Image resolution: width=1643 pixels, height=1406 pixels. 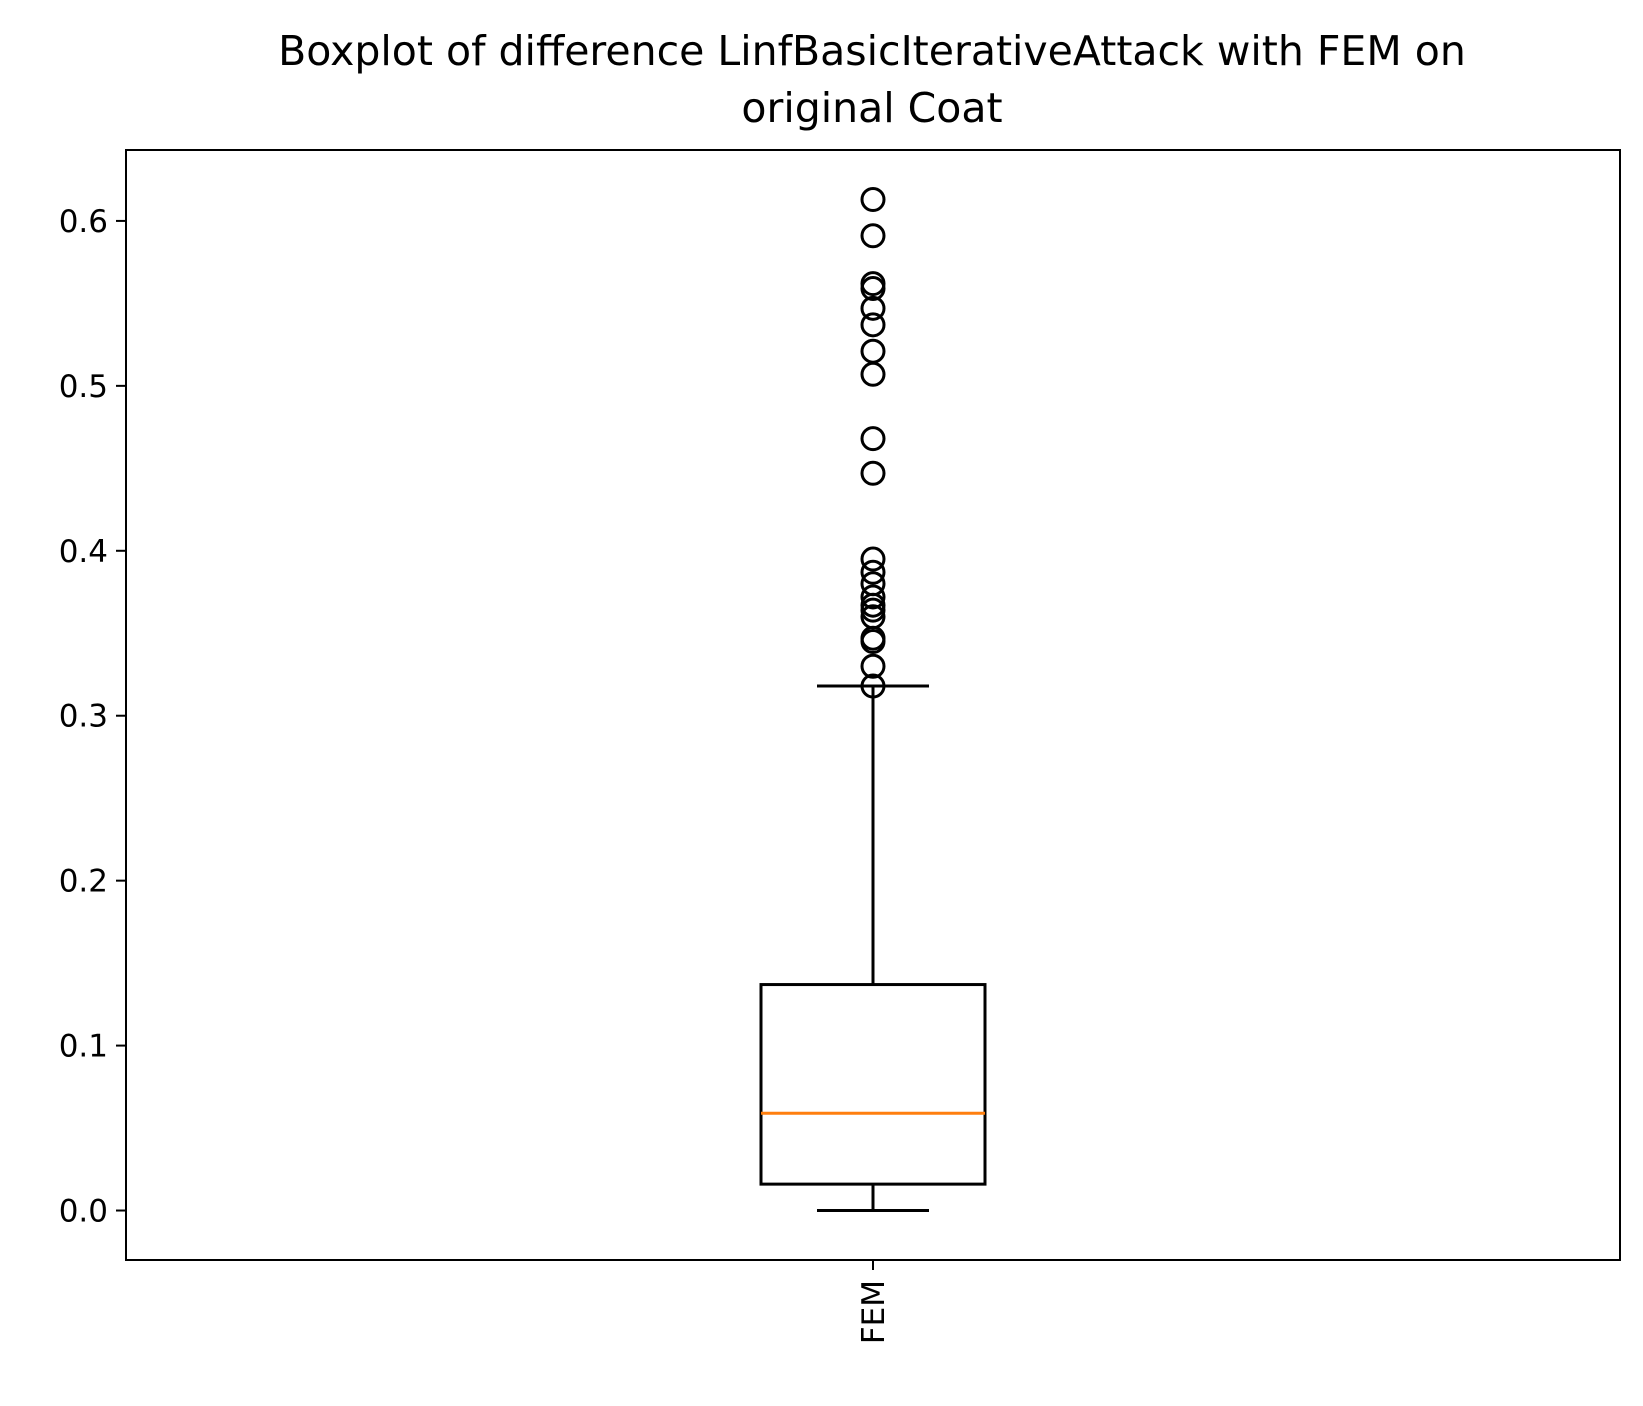 I want to click on y-tick-label: 0.5, so click(x=83, y=387).